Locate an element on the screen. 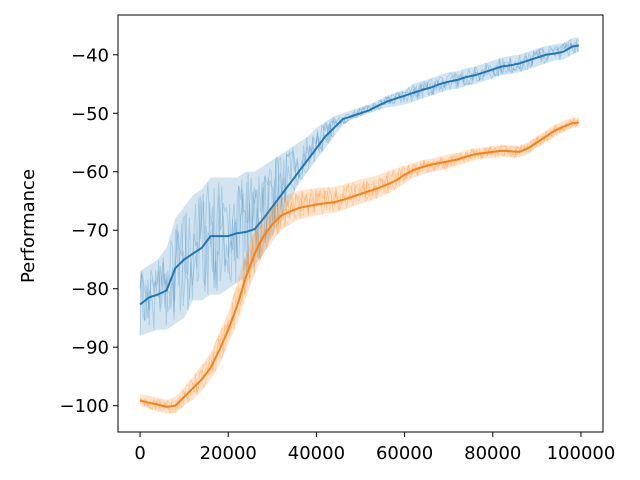 The height and width of the screenshot is (480, 640). x-tick-label: 60000 is located at coordinates (404, 453).